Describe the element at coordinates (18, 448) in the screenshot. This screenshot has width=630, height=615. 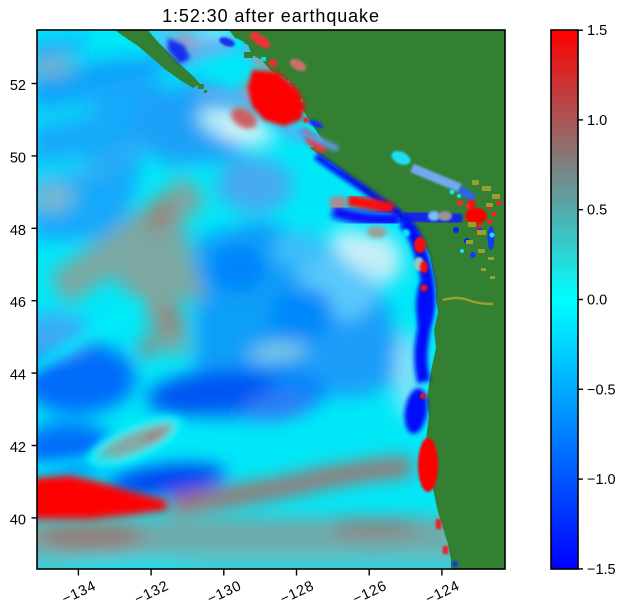
I see `svg-text: 42` at that location.